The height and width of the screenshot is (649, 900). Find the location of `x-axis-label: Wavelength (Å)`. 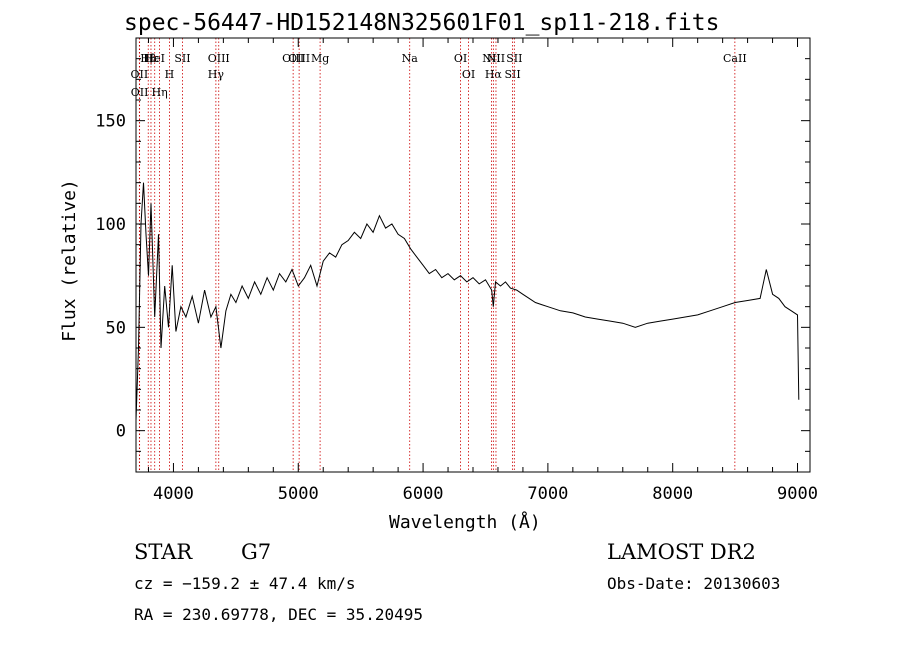

x-axis-label: Wavelength (Å) is located at coordinates (465, 522).